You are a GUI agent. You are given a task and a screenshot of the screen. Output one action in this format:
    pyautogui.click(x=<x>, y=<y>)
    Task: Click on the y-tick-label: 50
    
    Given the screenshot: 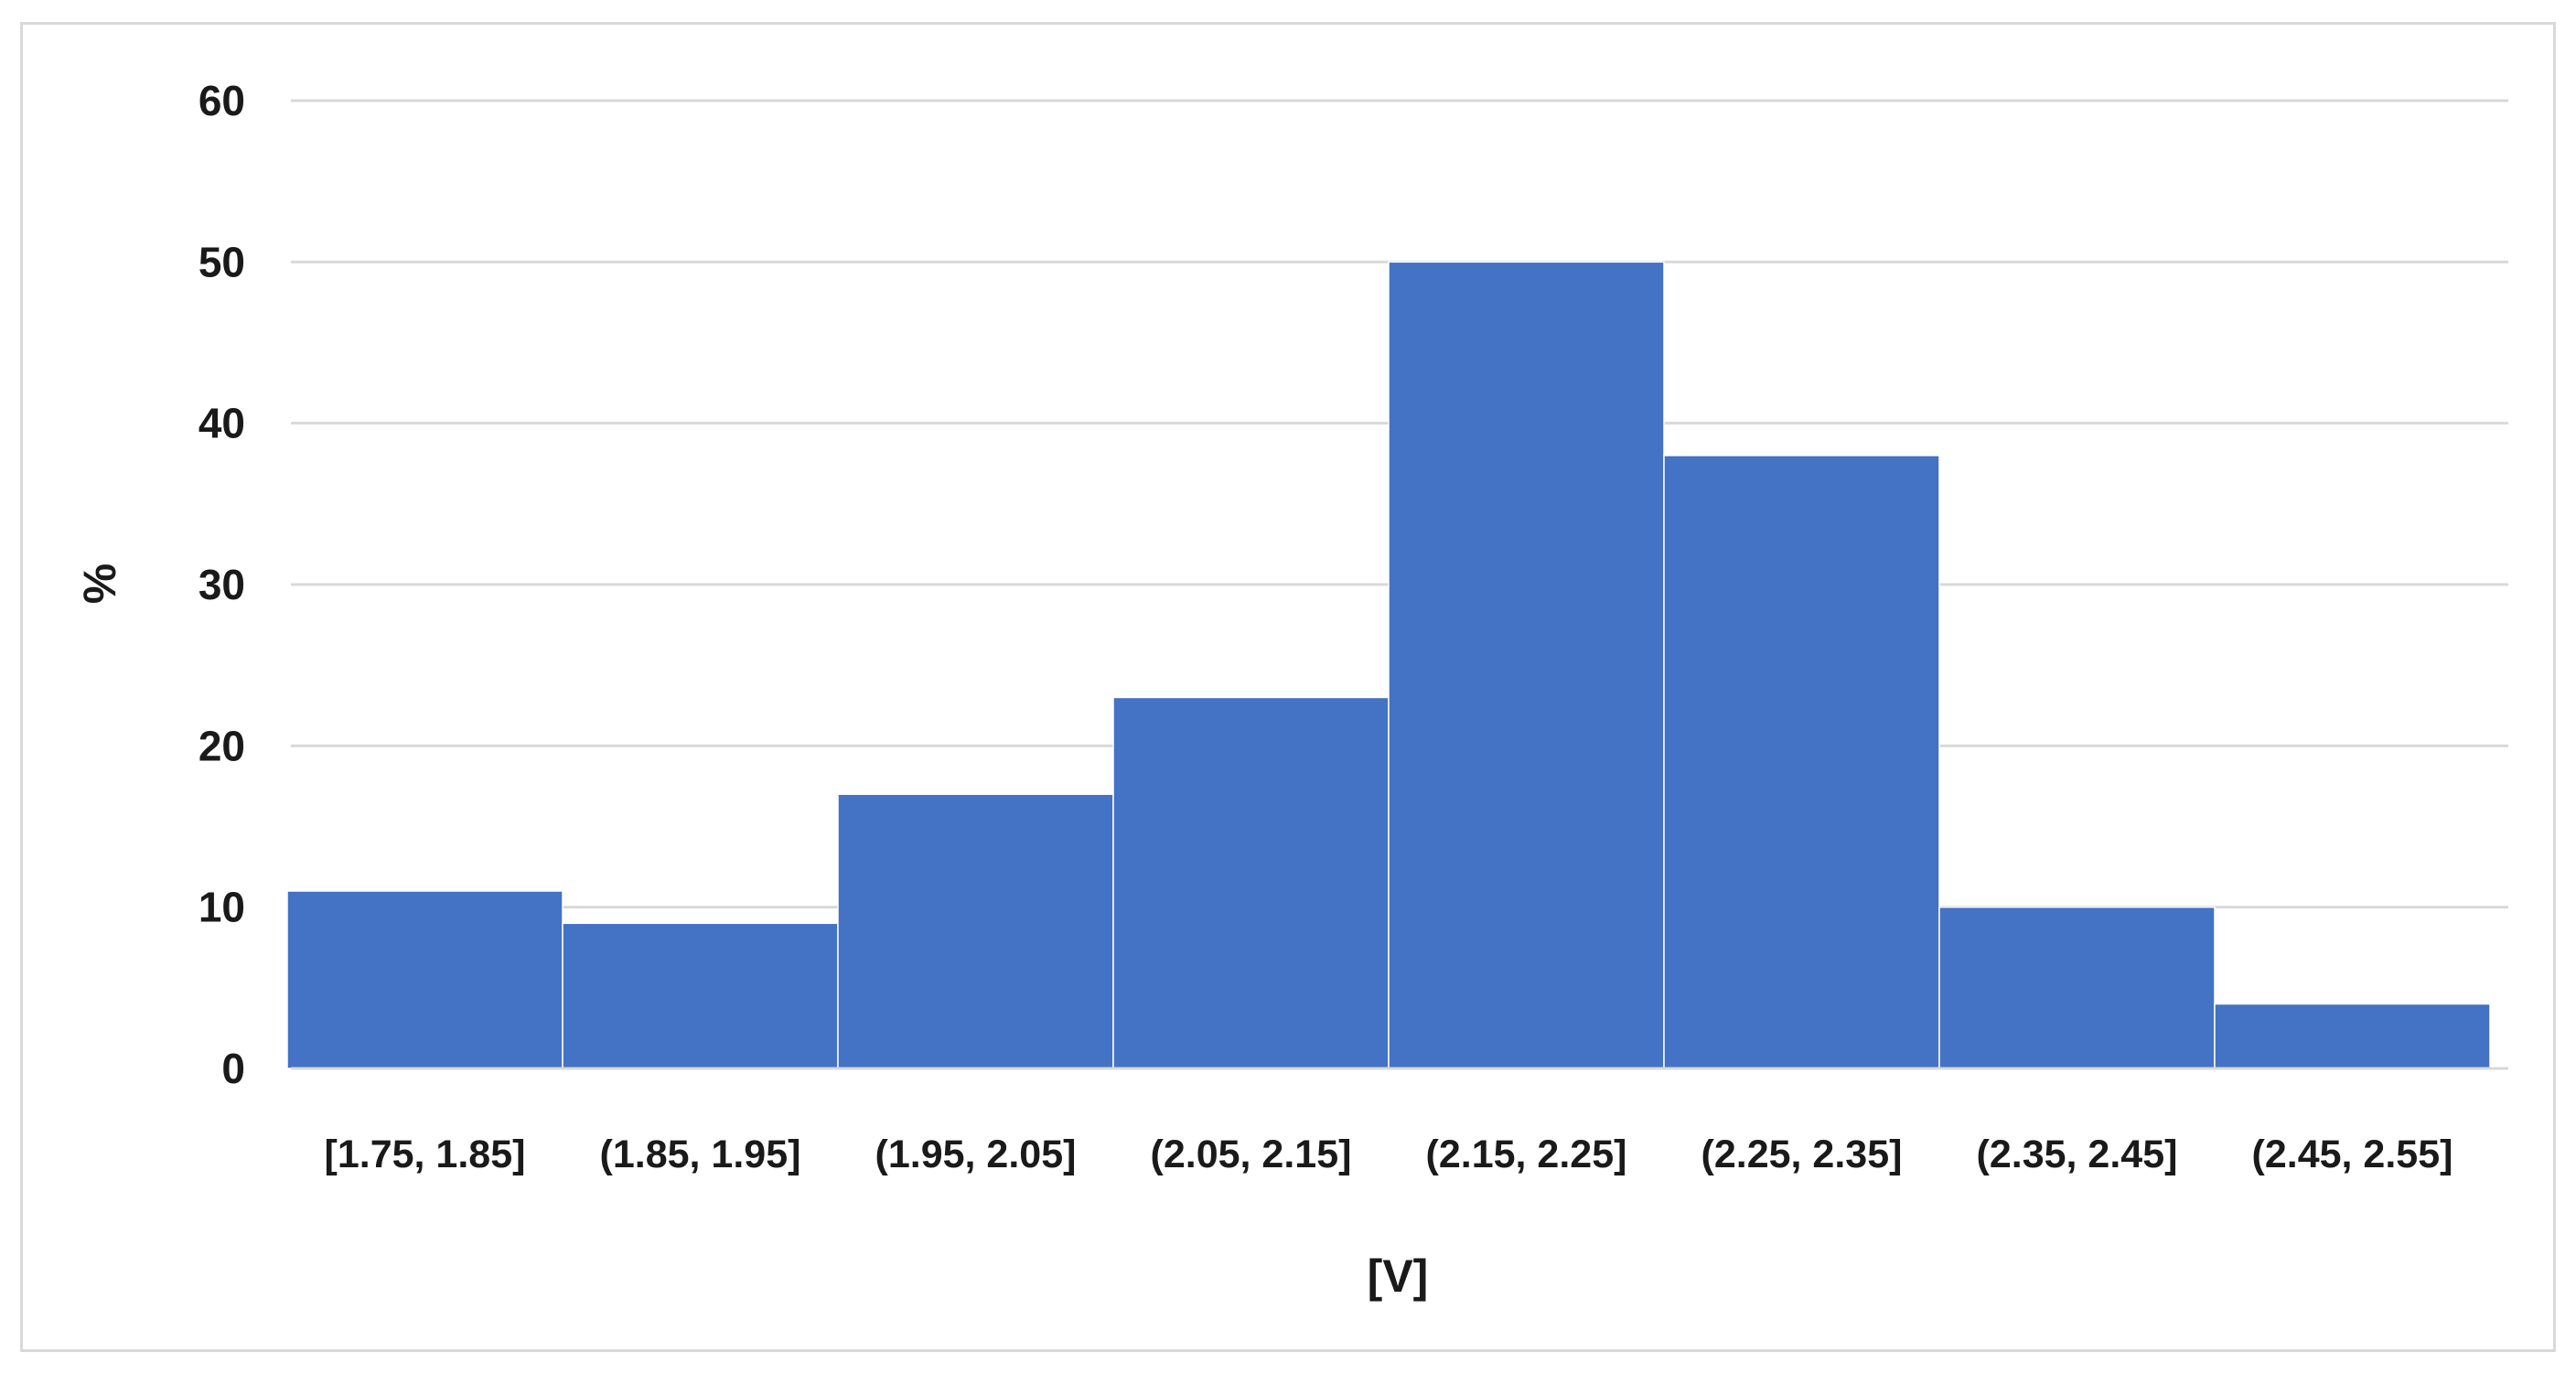 What is the action you would take?
    pyautogui.click(x=222, y=261)
    